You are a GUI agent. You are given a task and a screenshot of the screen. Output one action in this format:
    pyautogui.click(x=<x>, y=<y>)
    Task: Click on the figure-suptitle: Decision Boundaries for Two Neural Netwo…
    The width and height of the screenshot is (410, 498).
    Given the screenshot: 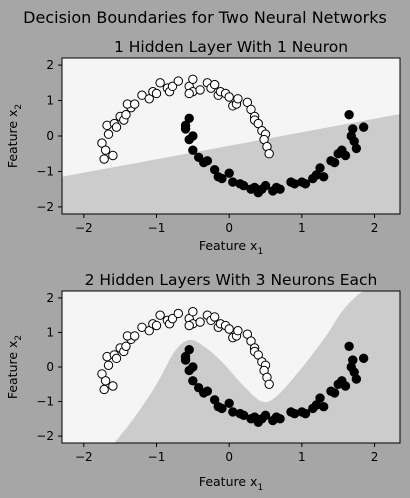 What is the action you would take?
    pyautogui.click(x=205, y=17)
    